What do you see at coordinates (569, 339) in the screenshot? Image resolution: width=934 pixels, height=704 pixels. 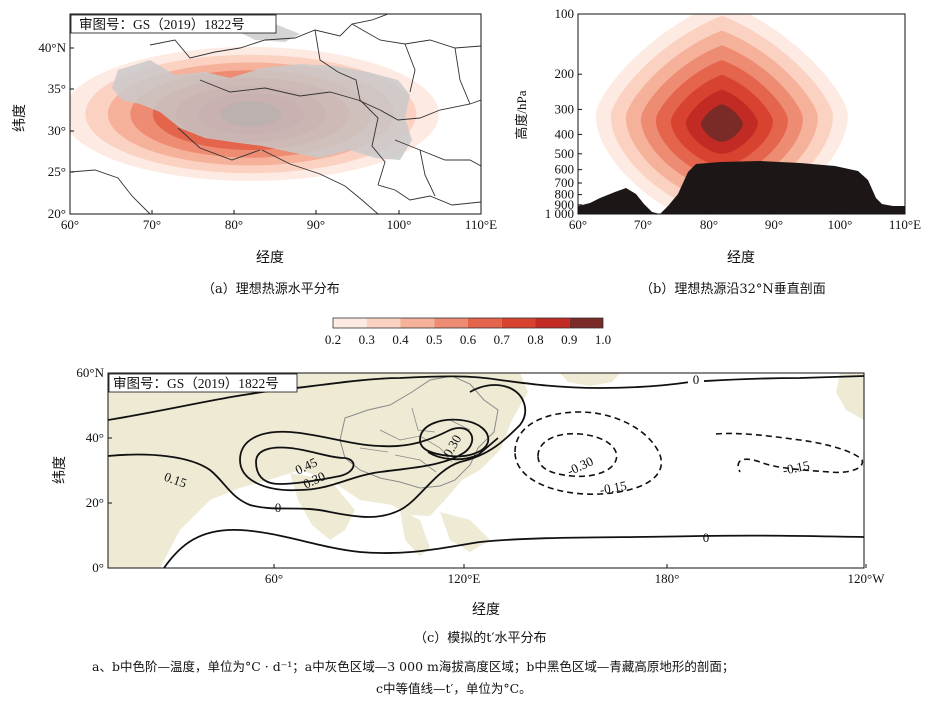 I see `colorbar-tick-label: 0.9` at bounding box center [569, 339].